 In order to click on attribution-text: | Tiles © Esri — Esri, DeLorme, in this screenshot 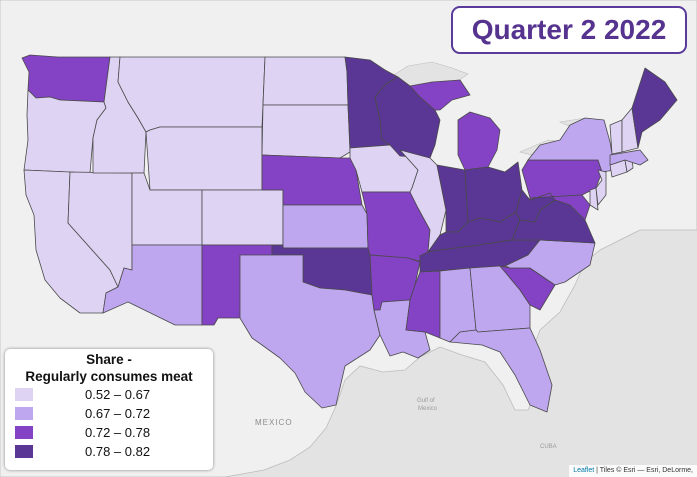, I will do `click(643, 470)`.